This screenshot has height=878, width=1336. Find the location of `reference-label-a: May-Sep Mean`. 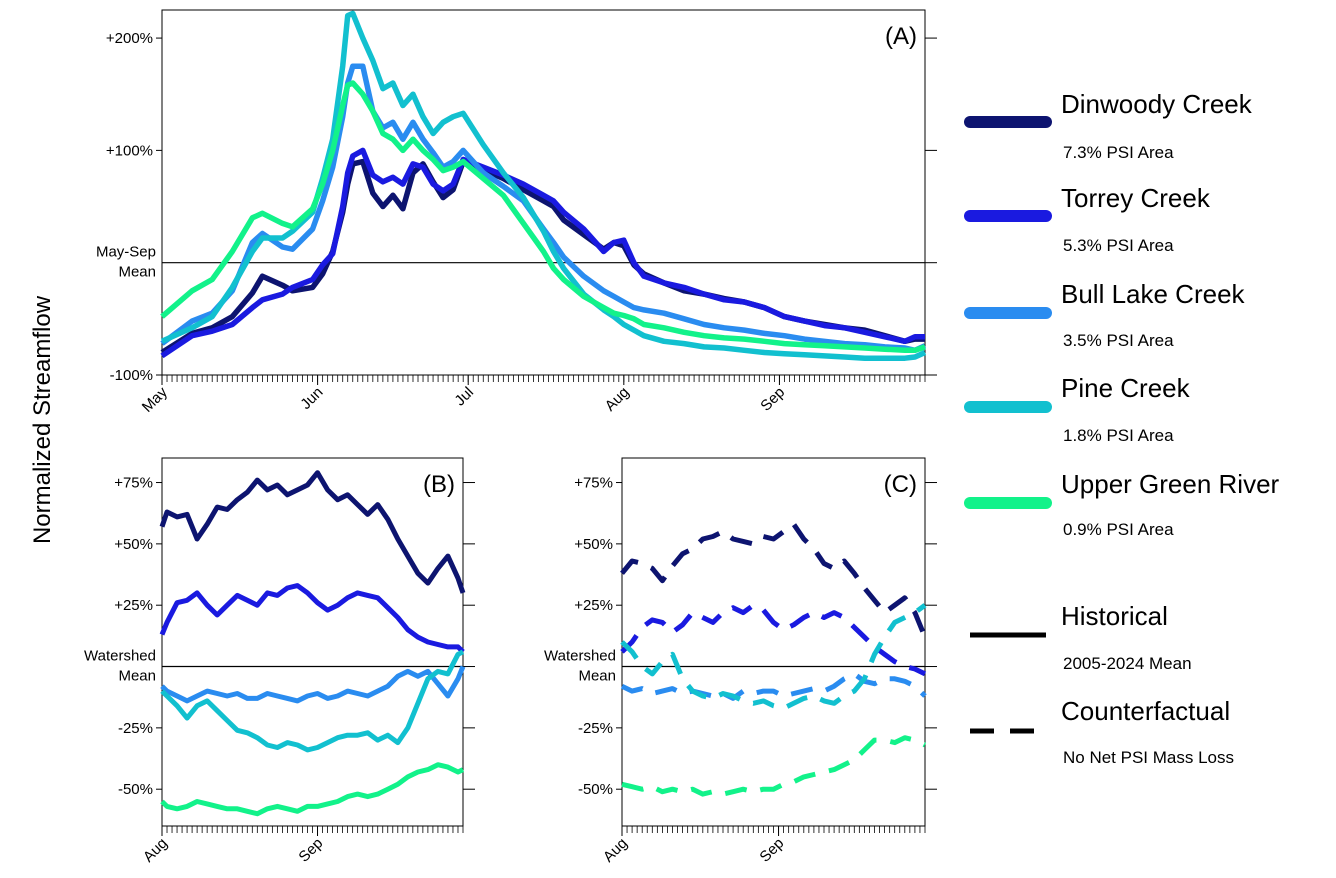

reference-label-a: May-Sep Mean is located at coordinates (126, 262).